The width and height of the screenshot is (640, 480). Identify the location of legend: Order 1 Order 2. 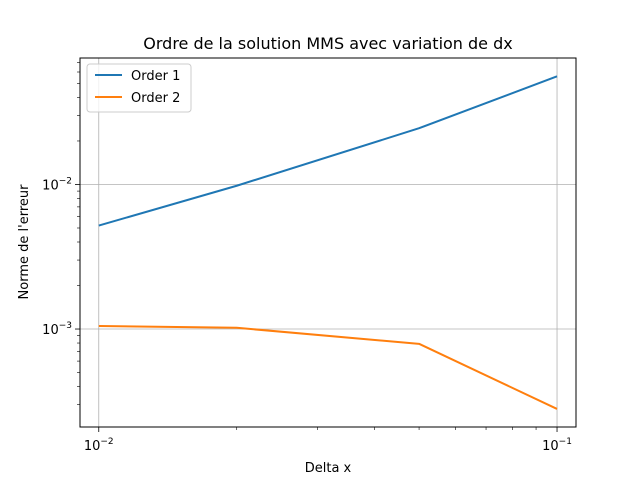
(139, 88).